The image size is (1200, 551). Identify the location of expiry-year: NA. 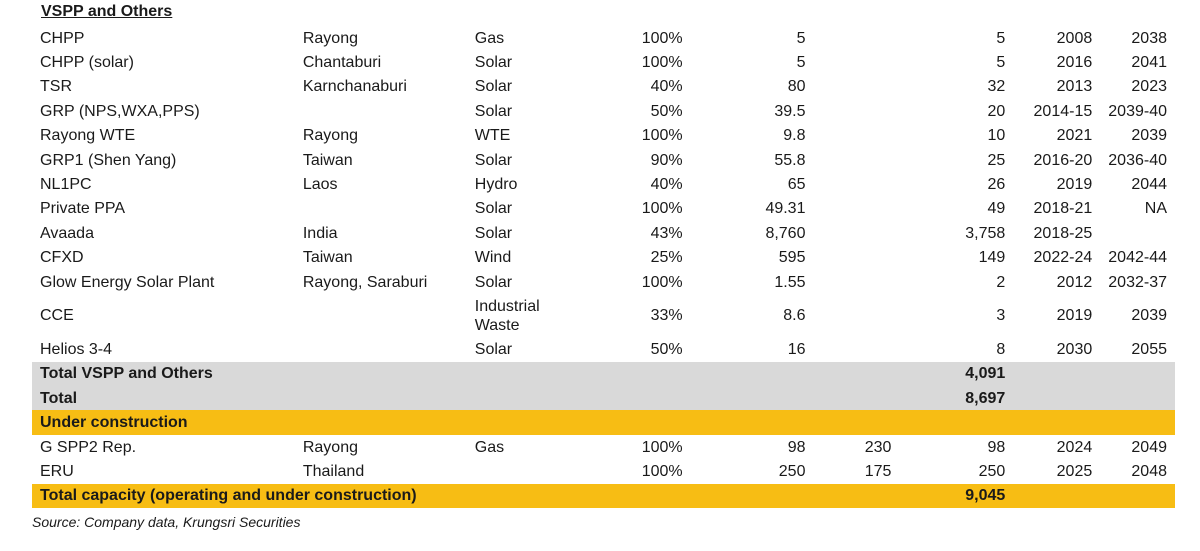
(1155, 209).